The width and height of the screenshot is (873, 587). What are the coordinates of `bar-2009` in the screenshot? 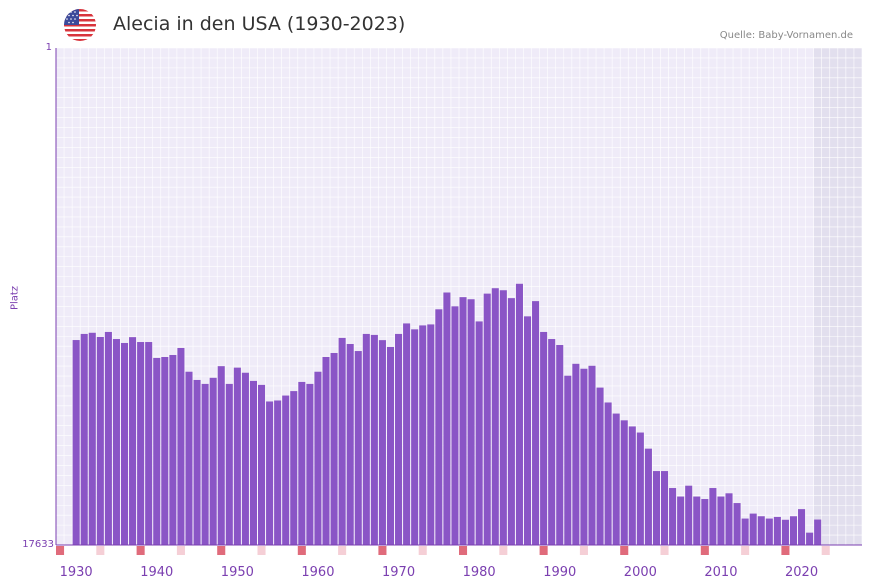 It's located at (713, 516).